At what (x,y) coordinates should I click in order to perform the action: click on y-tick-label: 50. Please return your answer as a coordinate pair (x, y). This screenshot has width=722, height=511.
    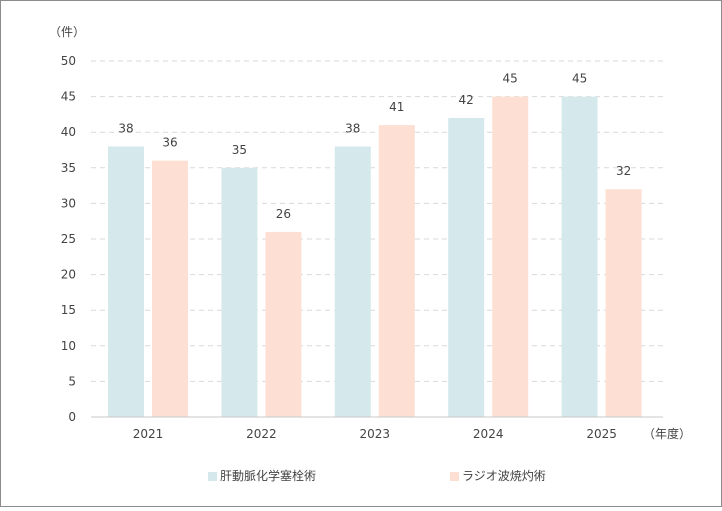
    Looking at the image, I should click on (68, 61).